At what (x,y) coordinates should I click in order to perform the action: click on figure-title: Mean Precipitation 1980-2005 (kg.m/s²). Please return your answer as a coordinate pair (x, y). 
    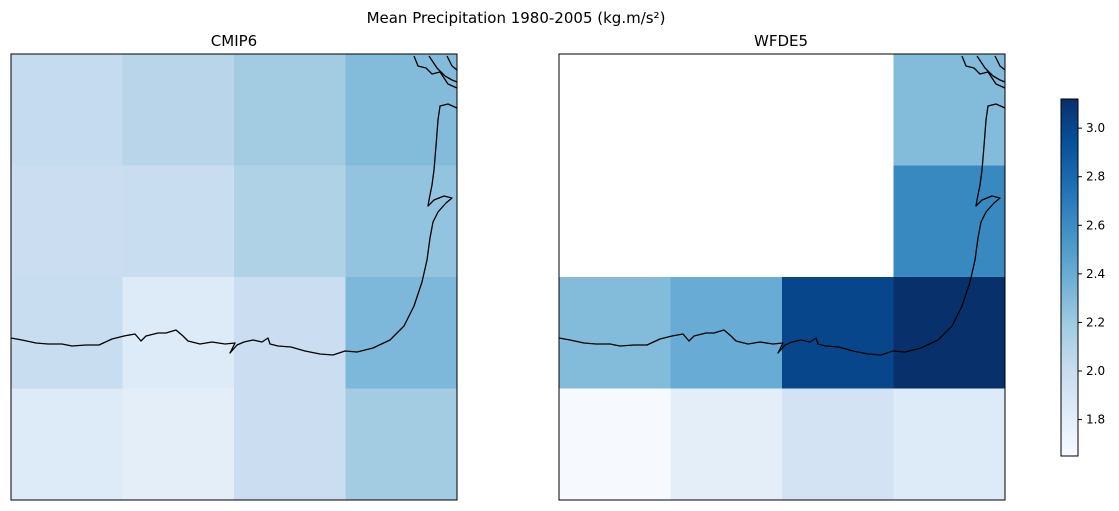
    Looking at the image, I should click on (516, 18).